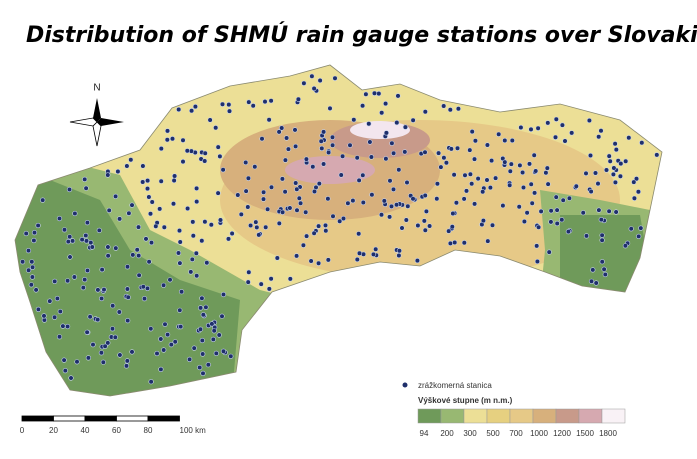  What do you see at coordinates (470, 433) in the screenshot?
I see `elevation-label: 300` at bounding box center [470, 433].